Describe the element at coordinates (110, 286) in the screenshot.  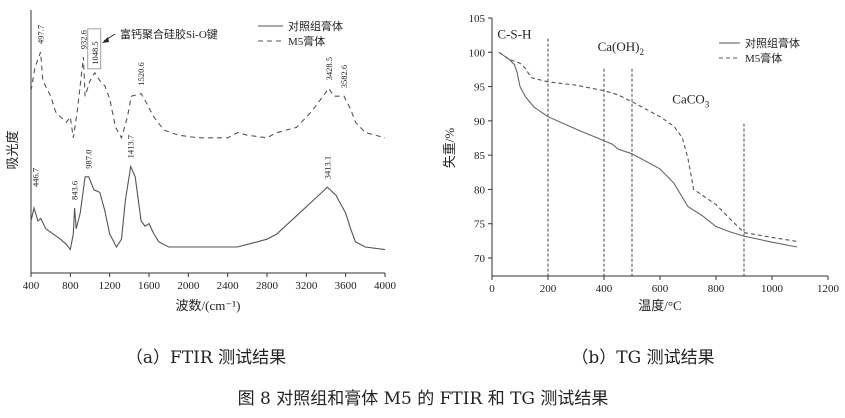
I see `ftir-x-tick-label: 1200` at that location.